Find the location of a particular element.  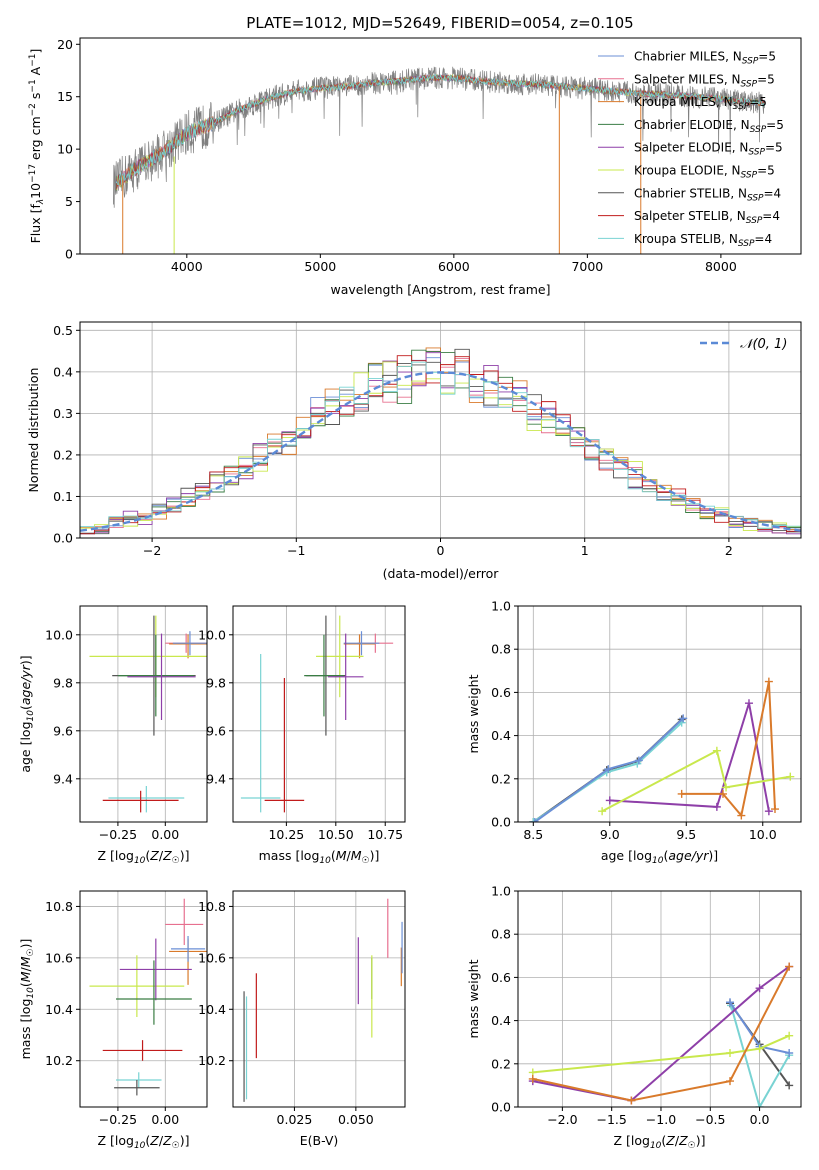

y-axis-label-part: s is located at coordinates (35, 98).